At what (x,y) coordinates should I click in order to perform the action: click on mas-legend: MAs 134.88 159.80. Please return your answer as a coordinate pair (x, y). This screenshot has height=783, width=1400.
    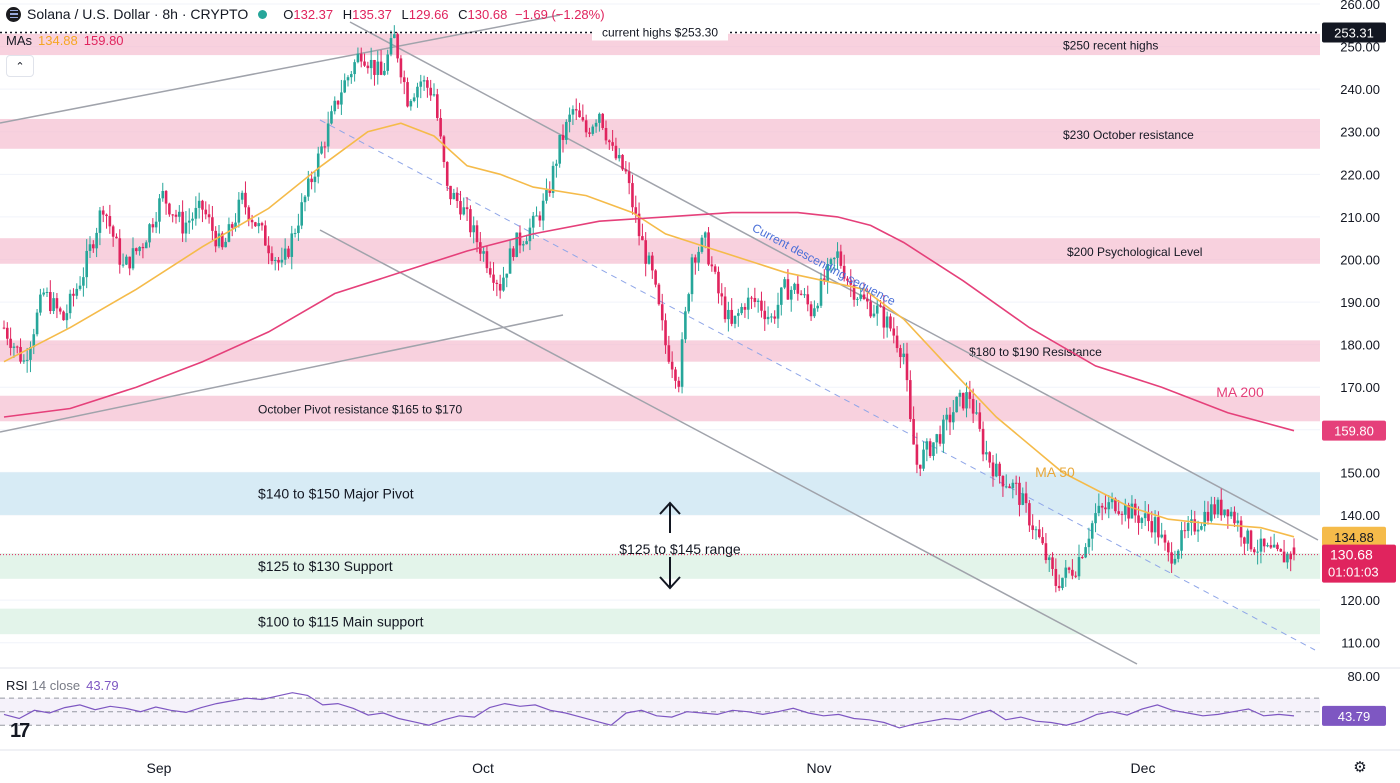
    Looking at the image, I should click on (65, 40).